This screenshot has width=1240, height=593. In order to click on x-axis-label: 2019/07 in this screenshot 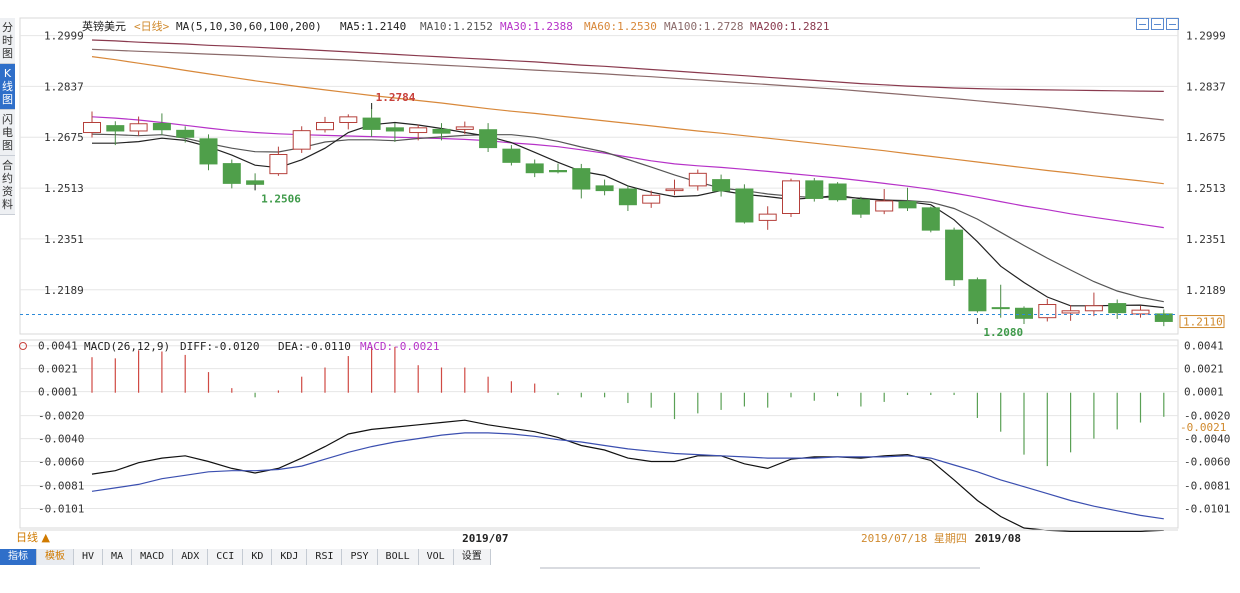, I will do `click(485, 538)`.